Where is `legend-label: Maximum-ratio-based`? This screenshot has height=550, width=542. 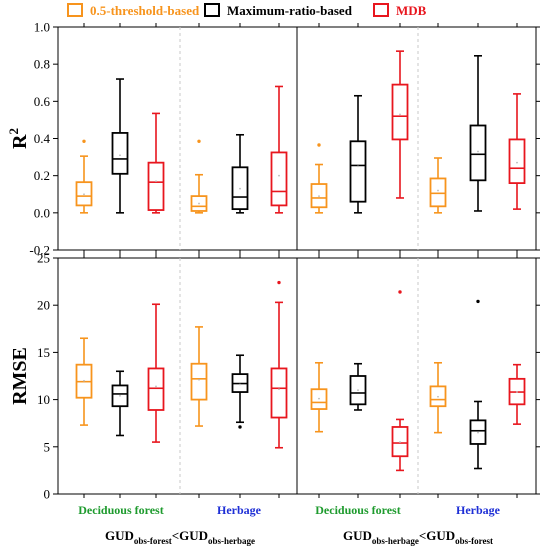
legend-label: Maximum-ratio-based is located at coordinates (290, 10).